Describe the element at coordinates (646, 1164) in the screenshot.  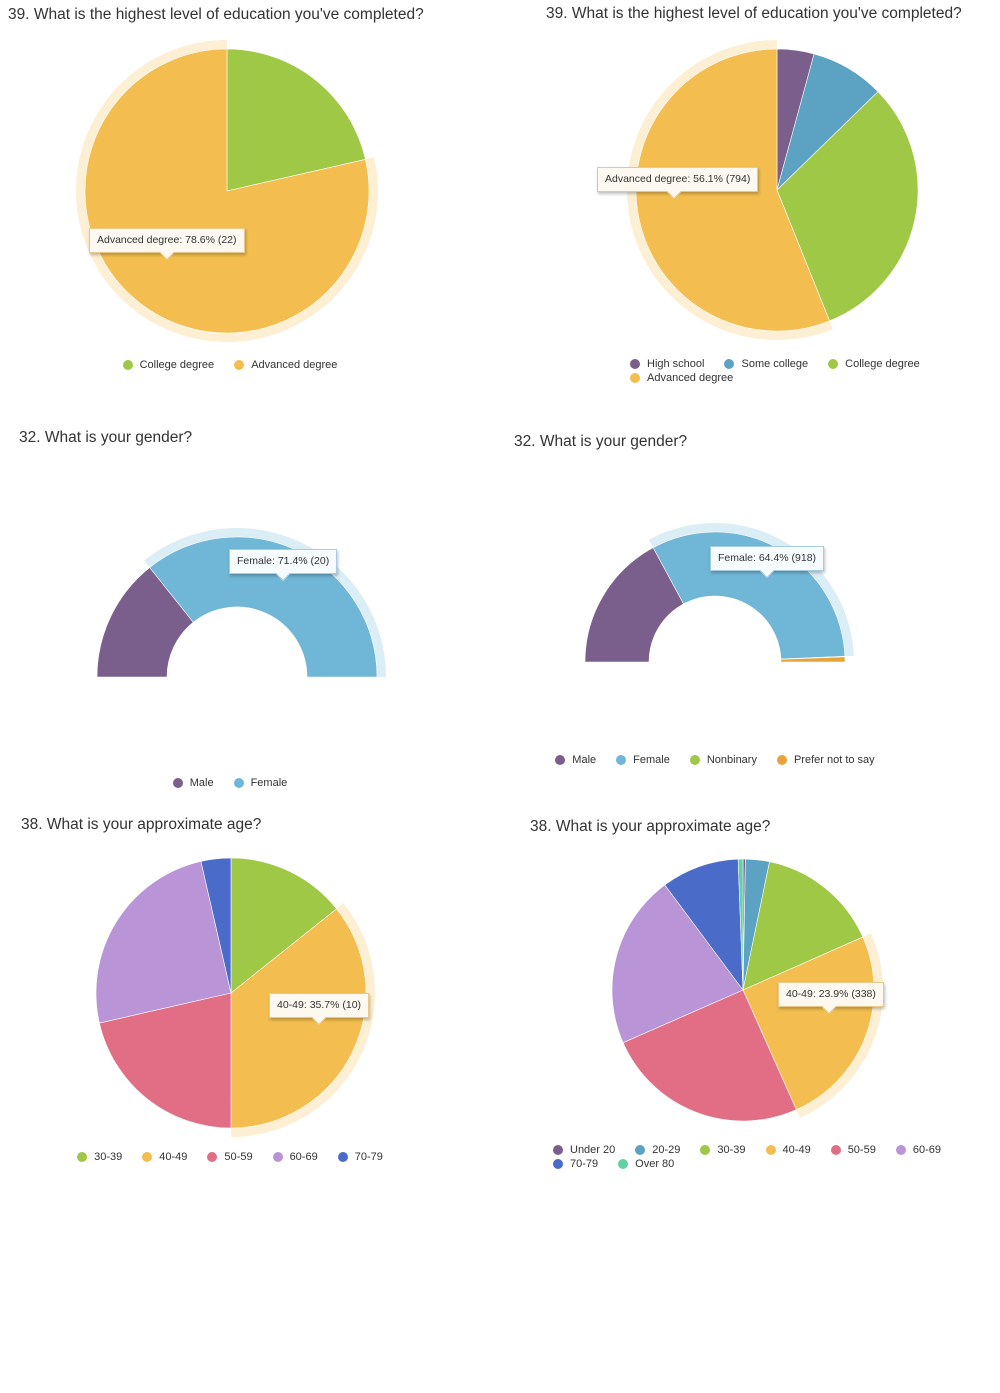
I see `legend-item-over-80: Over 80` at that location.